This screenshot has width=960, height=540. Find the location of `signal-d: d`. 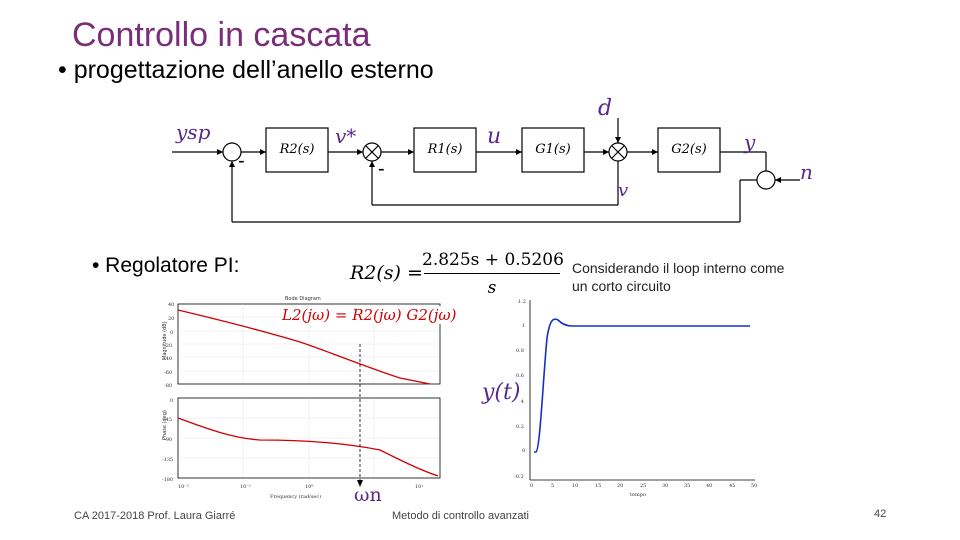

signal-d: d is located at coordinates (605, 108).